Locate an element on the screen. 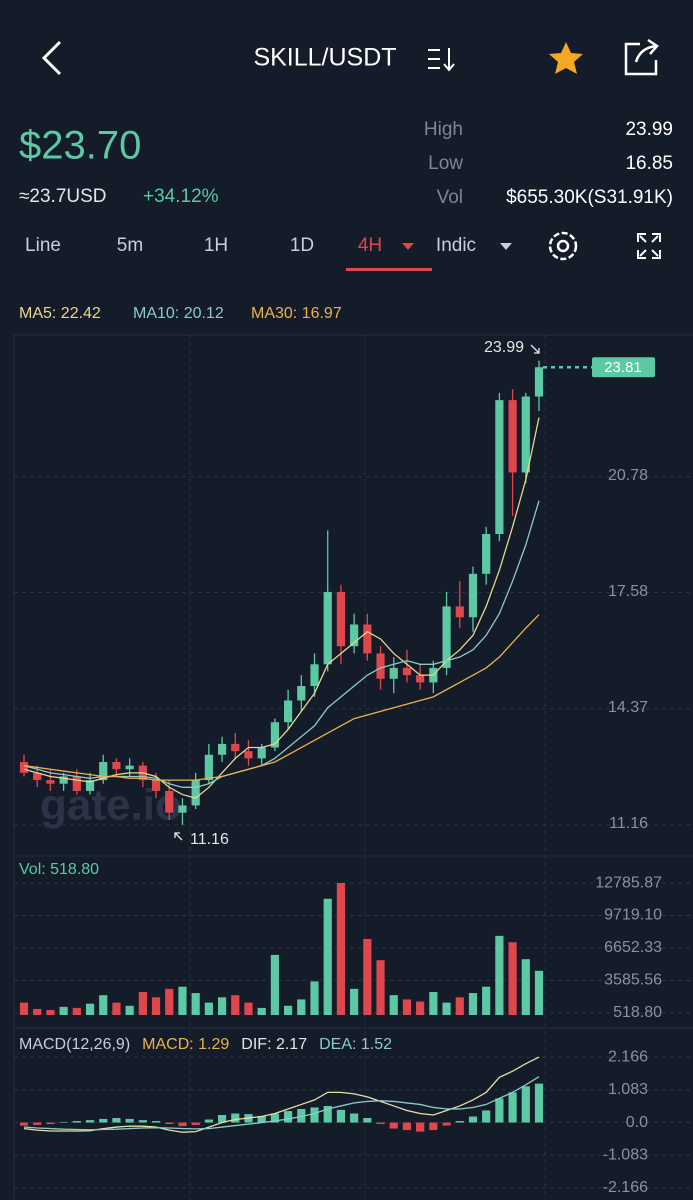 Image resolution: width=693 pixels, height=1200 pixels. switch-icon is located at coordinates (441, 60).